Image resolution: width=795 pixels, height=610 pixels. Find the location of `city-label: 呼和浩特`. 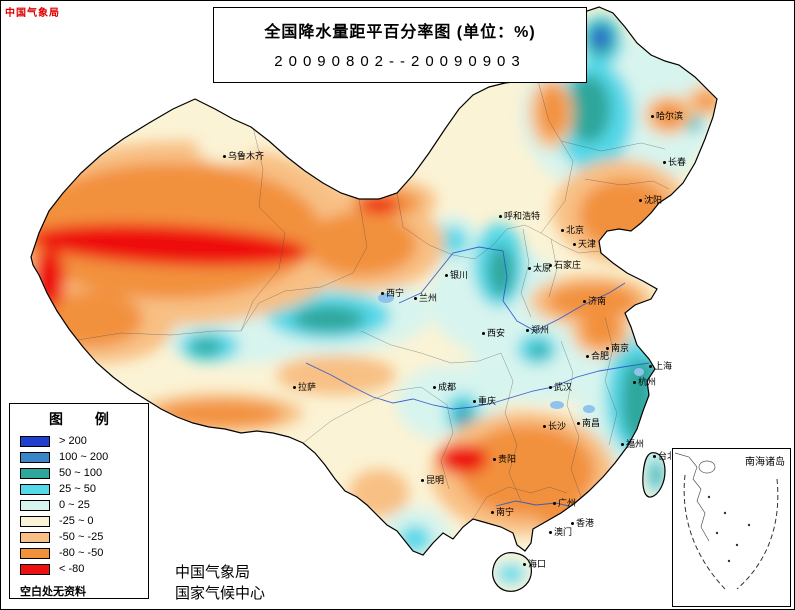

city-label: 呼和浩特 is located at coordinates (519, 216).